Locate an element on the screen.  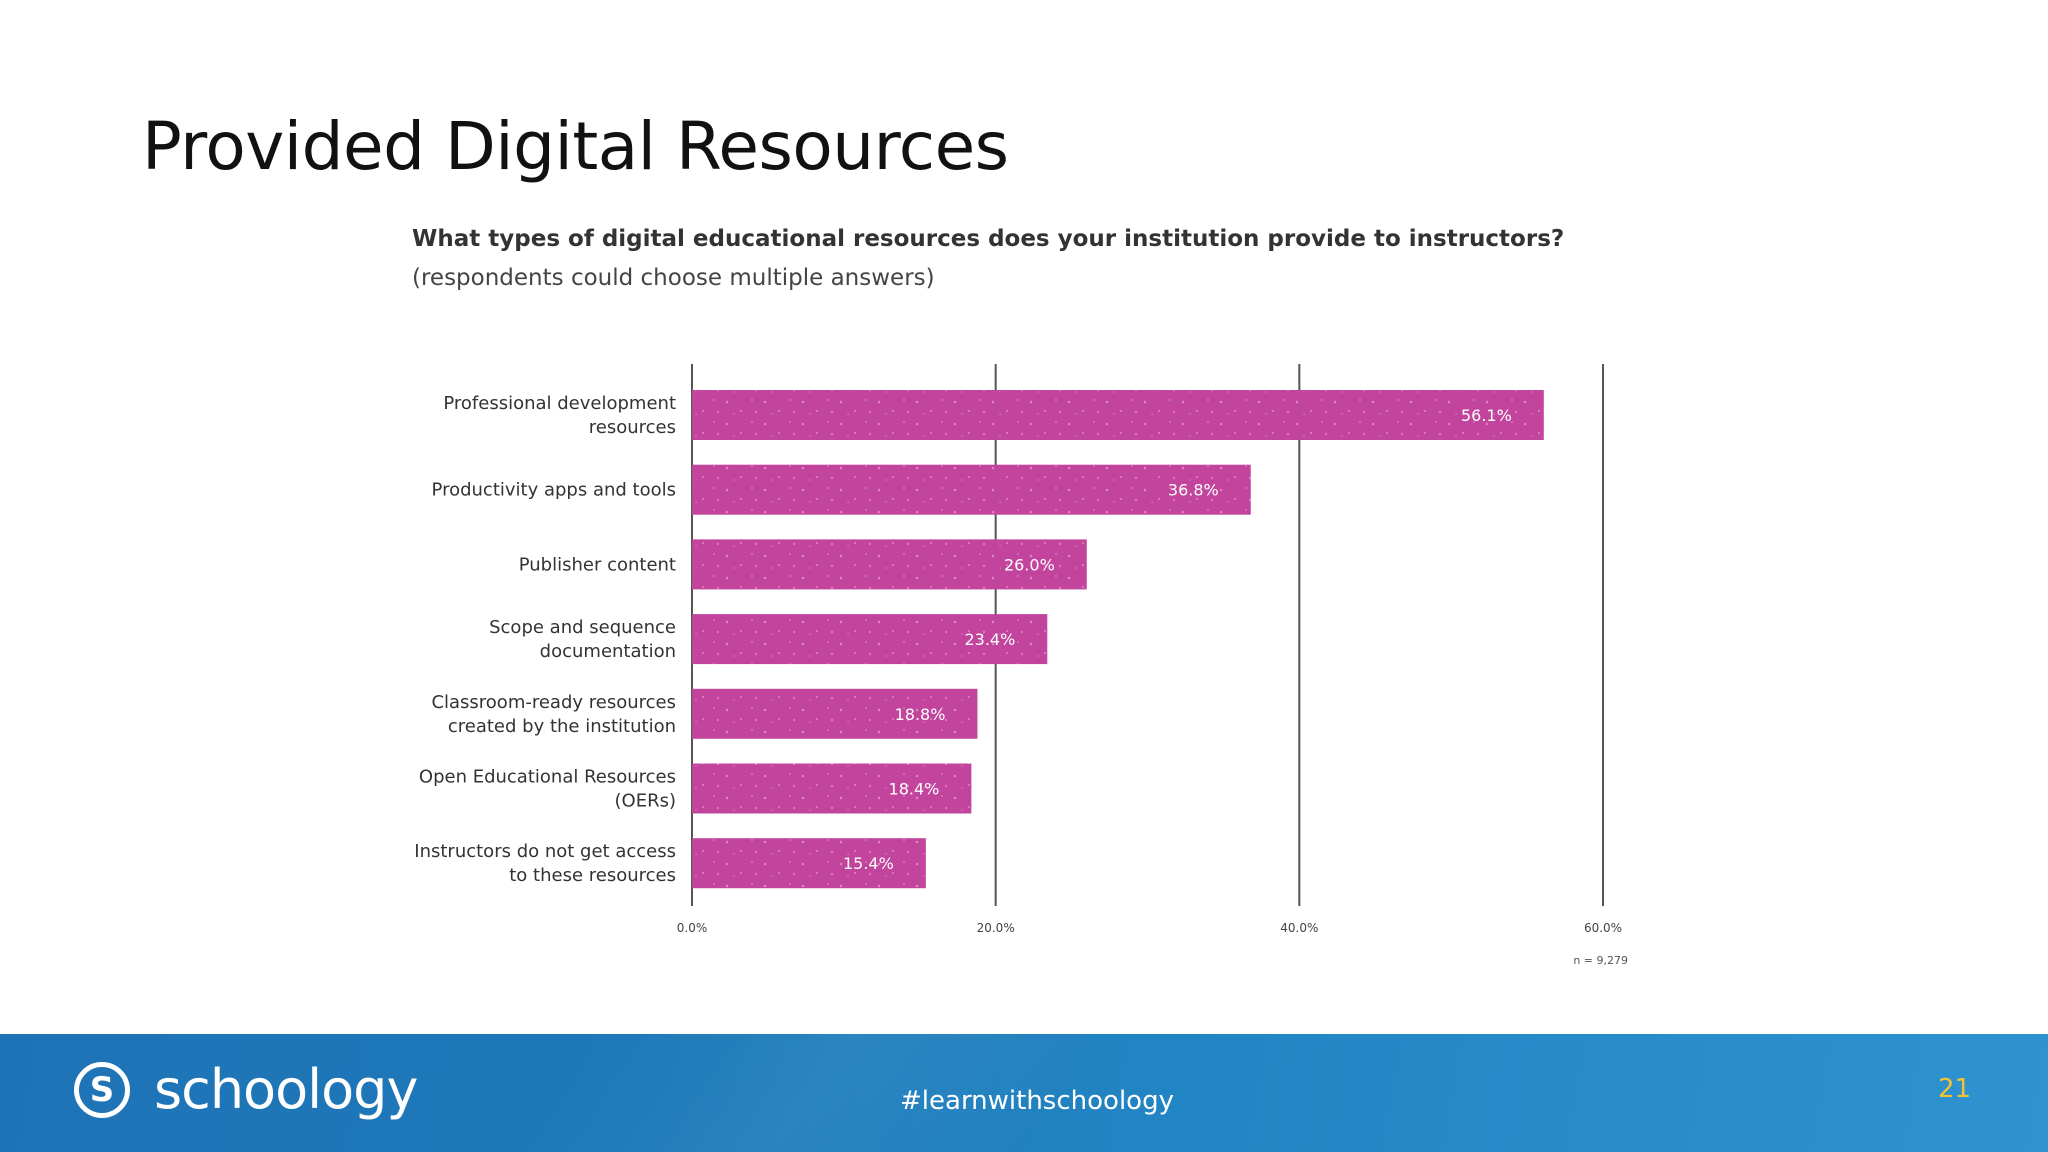
bar-value-label: 18.4% is located at coordinates (914, 789).